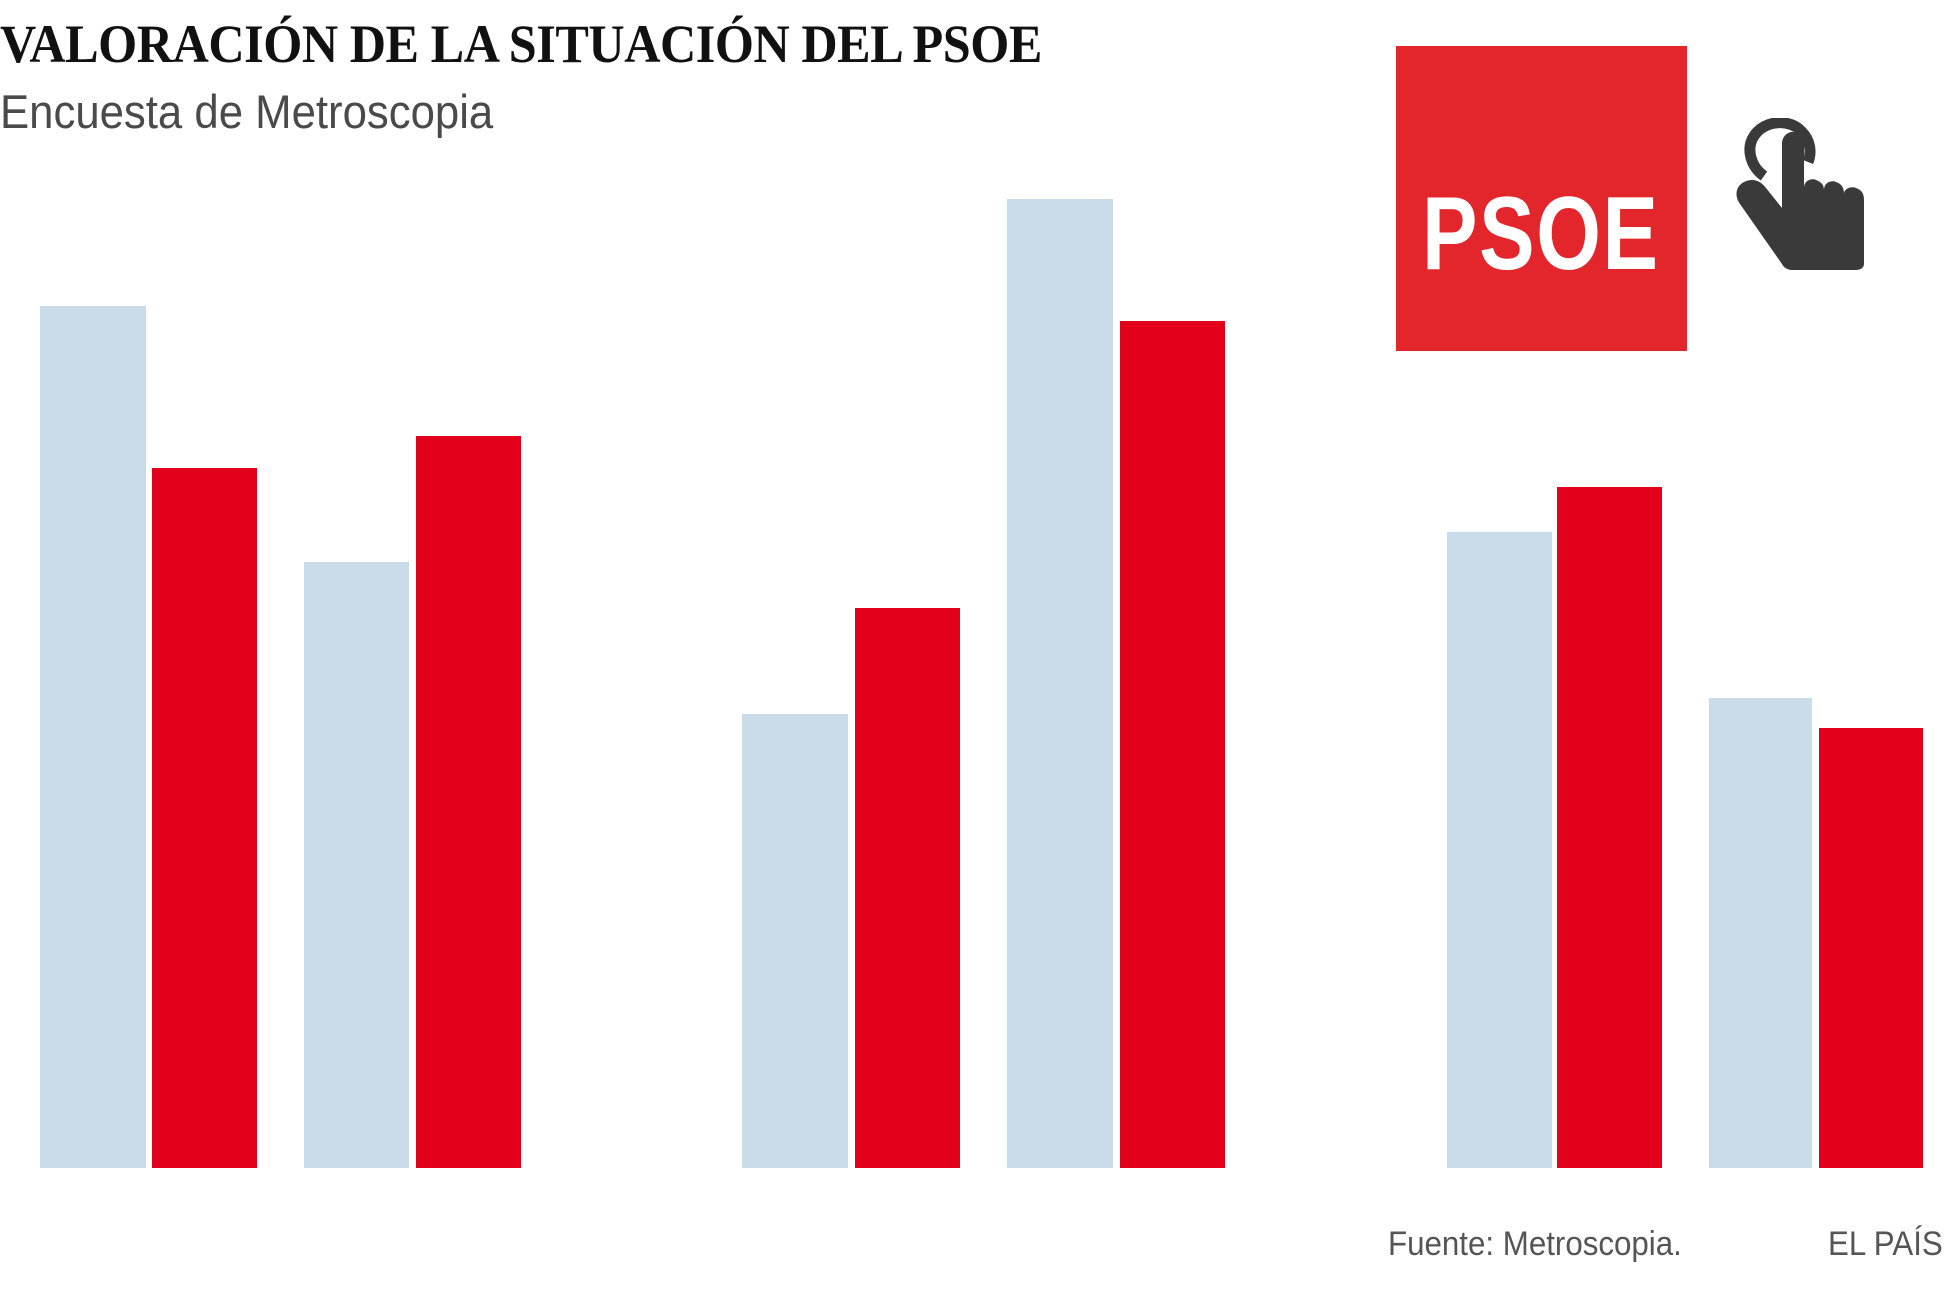  I want to click on publisher-credit: EL PAÍS, so click(1885, 1244).